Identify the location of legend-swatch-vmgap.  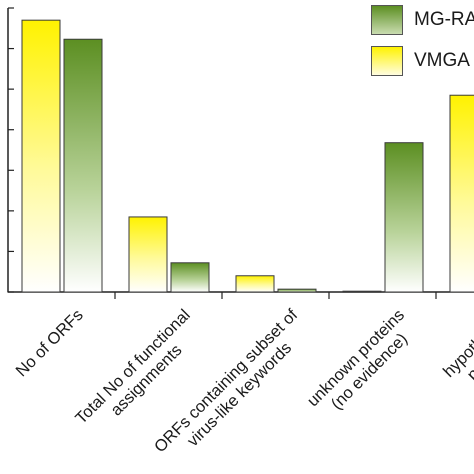
(387, 61).